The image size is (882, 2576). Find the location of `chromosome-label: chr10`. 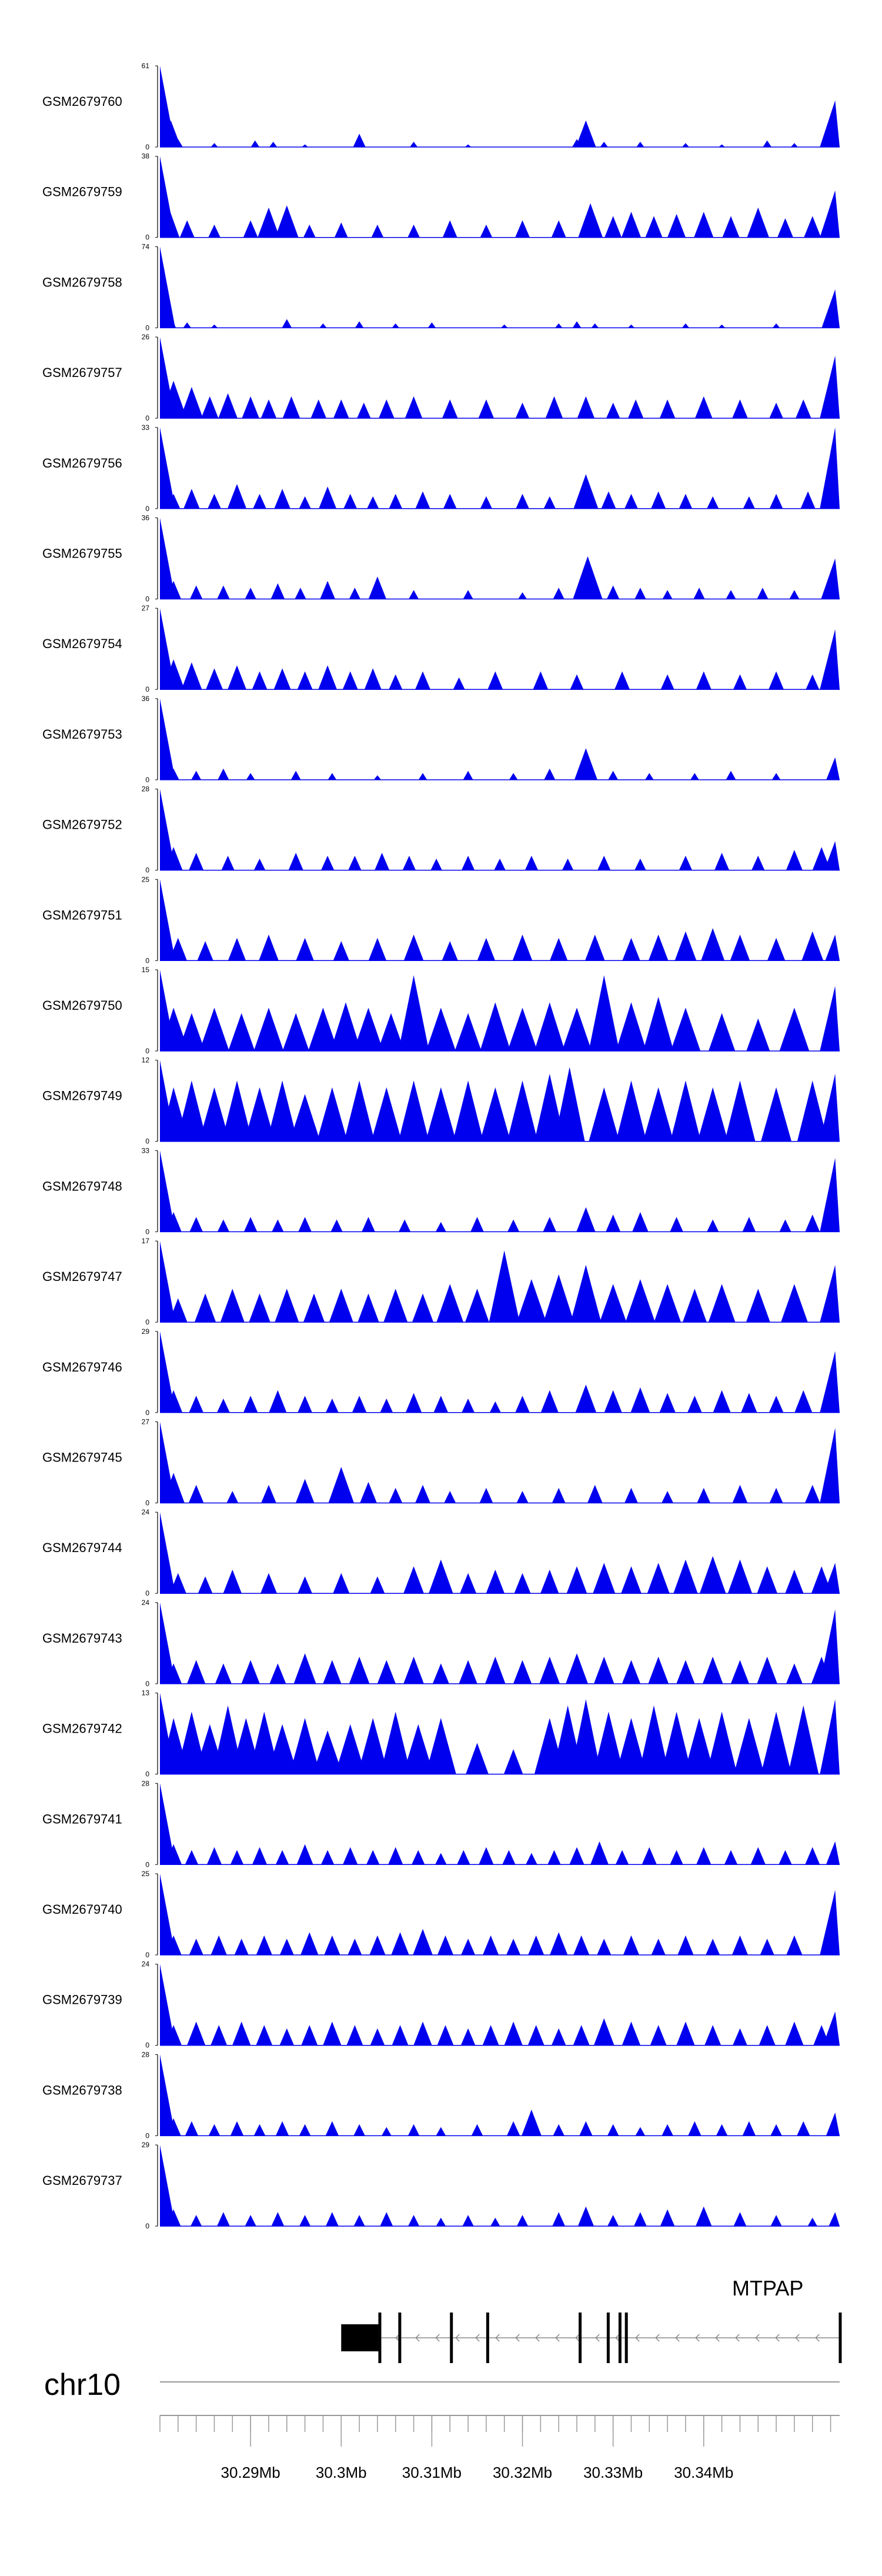

chromosome-label: chr10 is located at coordinates (82, 2385).